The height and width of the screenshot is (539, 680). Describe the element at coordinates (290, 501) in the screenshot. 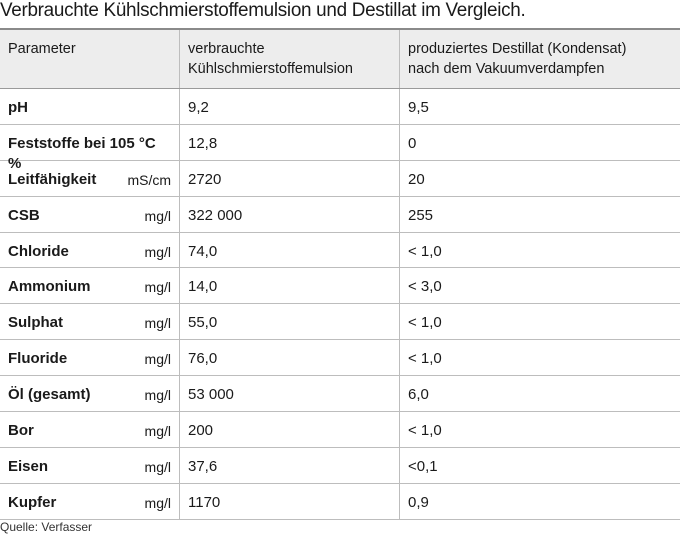

I see `emulsion-value: 1170` at that location.